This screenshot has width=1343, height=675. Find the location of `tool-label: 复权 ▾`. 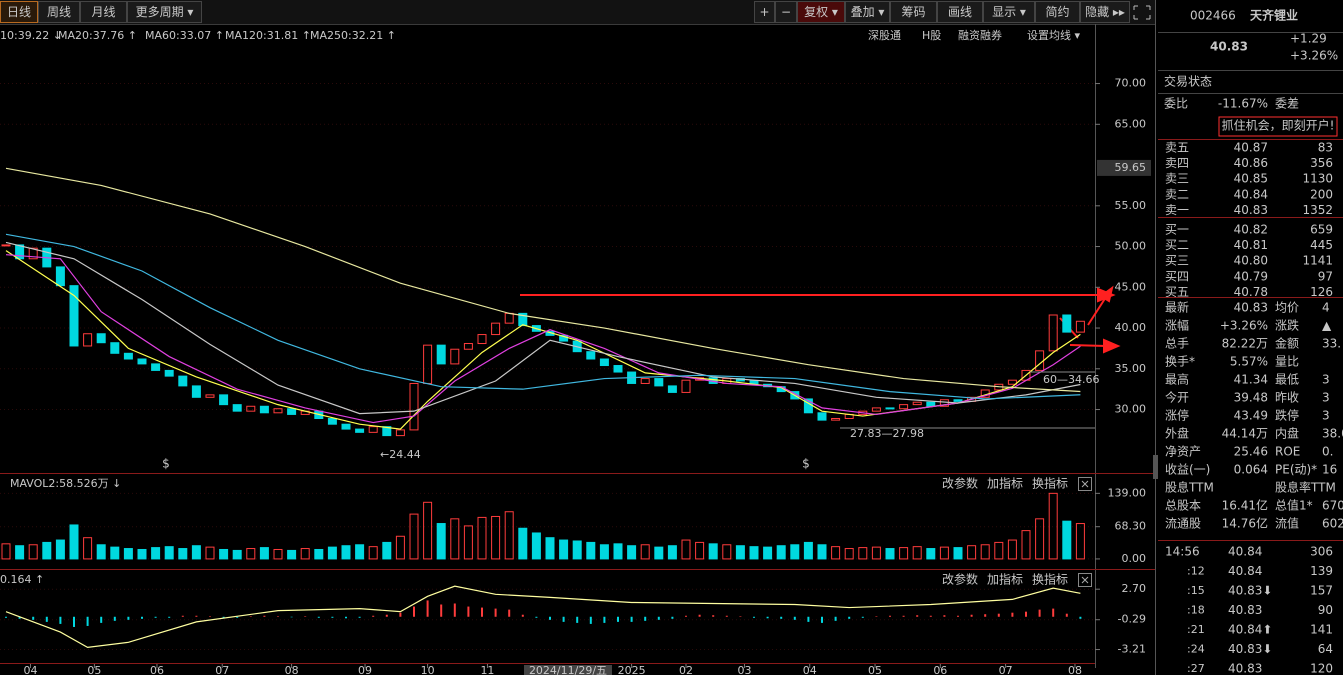

tool-label: 复权 ▾ is located at coordinates (821, 12).